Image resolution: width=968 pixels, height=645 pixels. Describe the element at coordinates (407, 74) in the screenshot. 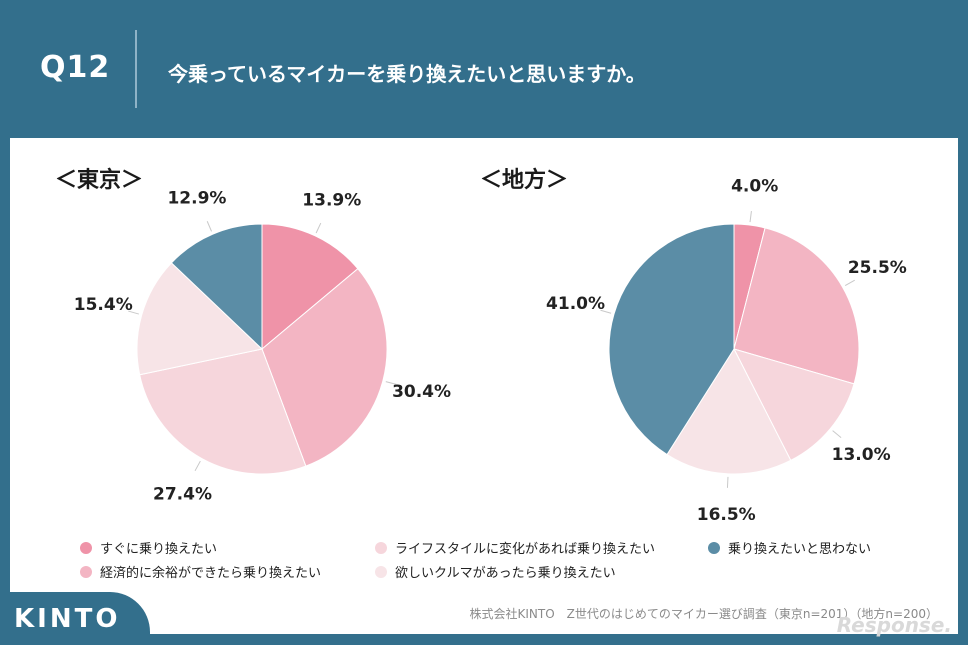

I see `question-title: 今乗っているマイカーを乗り換えたいと思いますか。` at that location.